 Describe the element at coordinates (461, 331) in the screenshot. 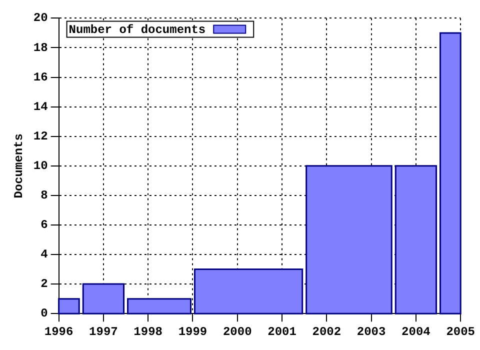

I see `x-tick-label: 2005` at that location.